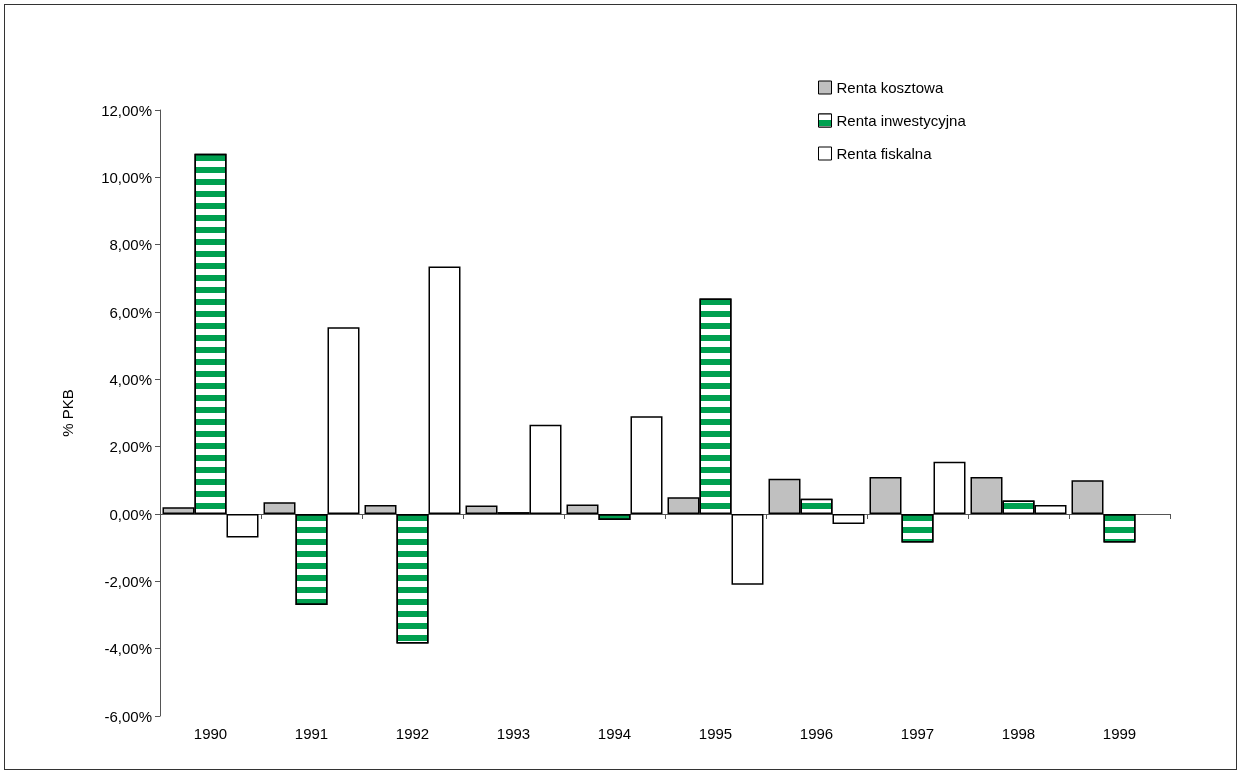 Image resolution: width=1243 pixels, height=776 pixels. I want to click on x-tick-label: 1992, so click(412, 733).